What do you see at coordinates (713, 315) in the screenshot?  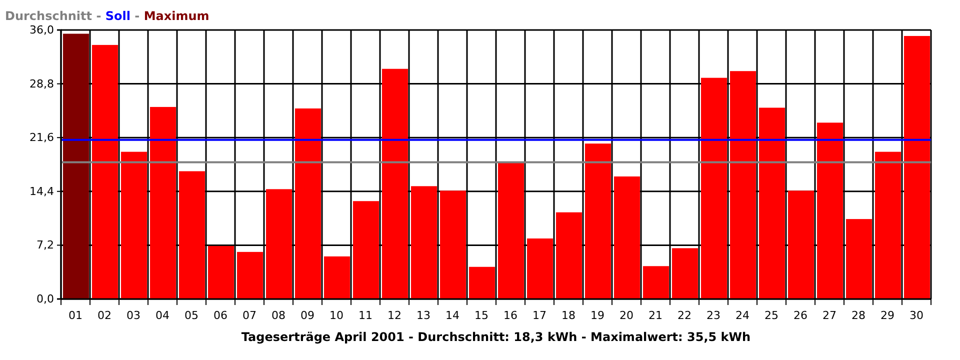 I see `x-tick-label: 23` at bounding box center [713, 315].